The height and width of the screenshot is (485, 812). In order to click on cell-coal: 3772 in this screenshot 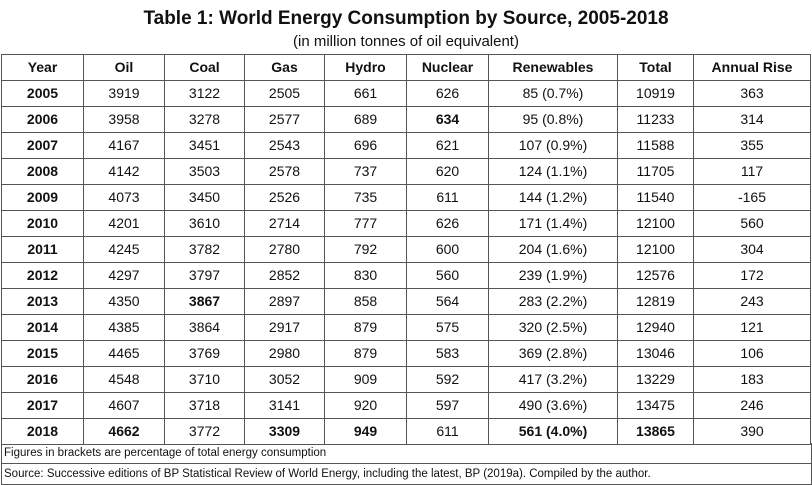, I will do `click(204, 431)`.